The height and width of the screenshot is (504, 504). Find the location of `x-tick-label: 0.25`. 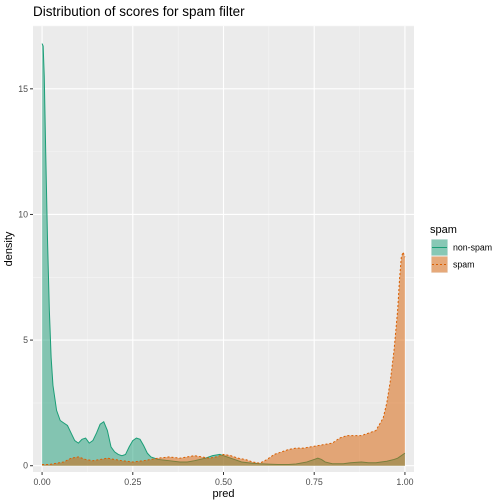

x-tick-label: 0.25 is located at coordinates (132, 482).